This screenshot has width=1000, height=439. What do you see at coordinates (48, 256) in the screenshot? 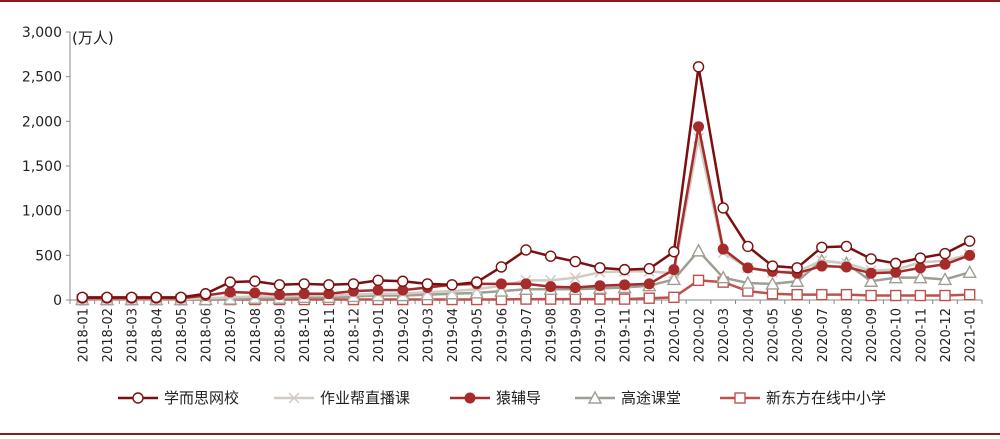
I see `y-tick-label: 500` at bounding box center [48, 256].